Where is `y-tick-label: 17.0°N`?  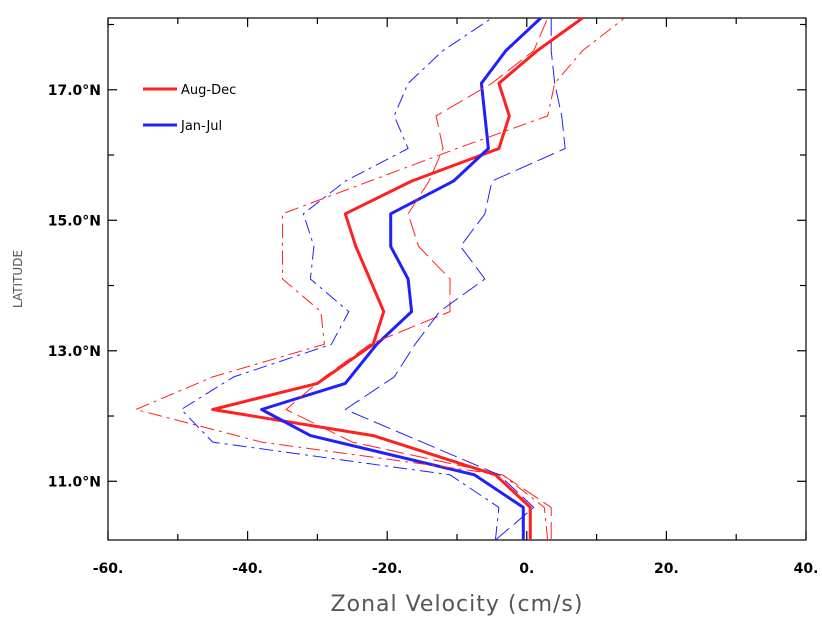
y-tick-label: 17.0°N is located at coordinates (74, 91).